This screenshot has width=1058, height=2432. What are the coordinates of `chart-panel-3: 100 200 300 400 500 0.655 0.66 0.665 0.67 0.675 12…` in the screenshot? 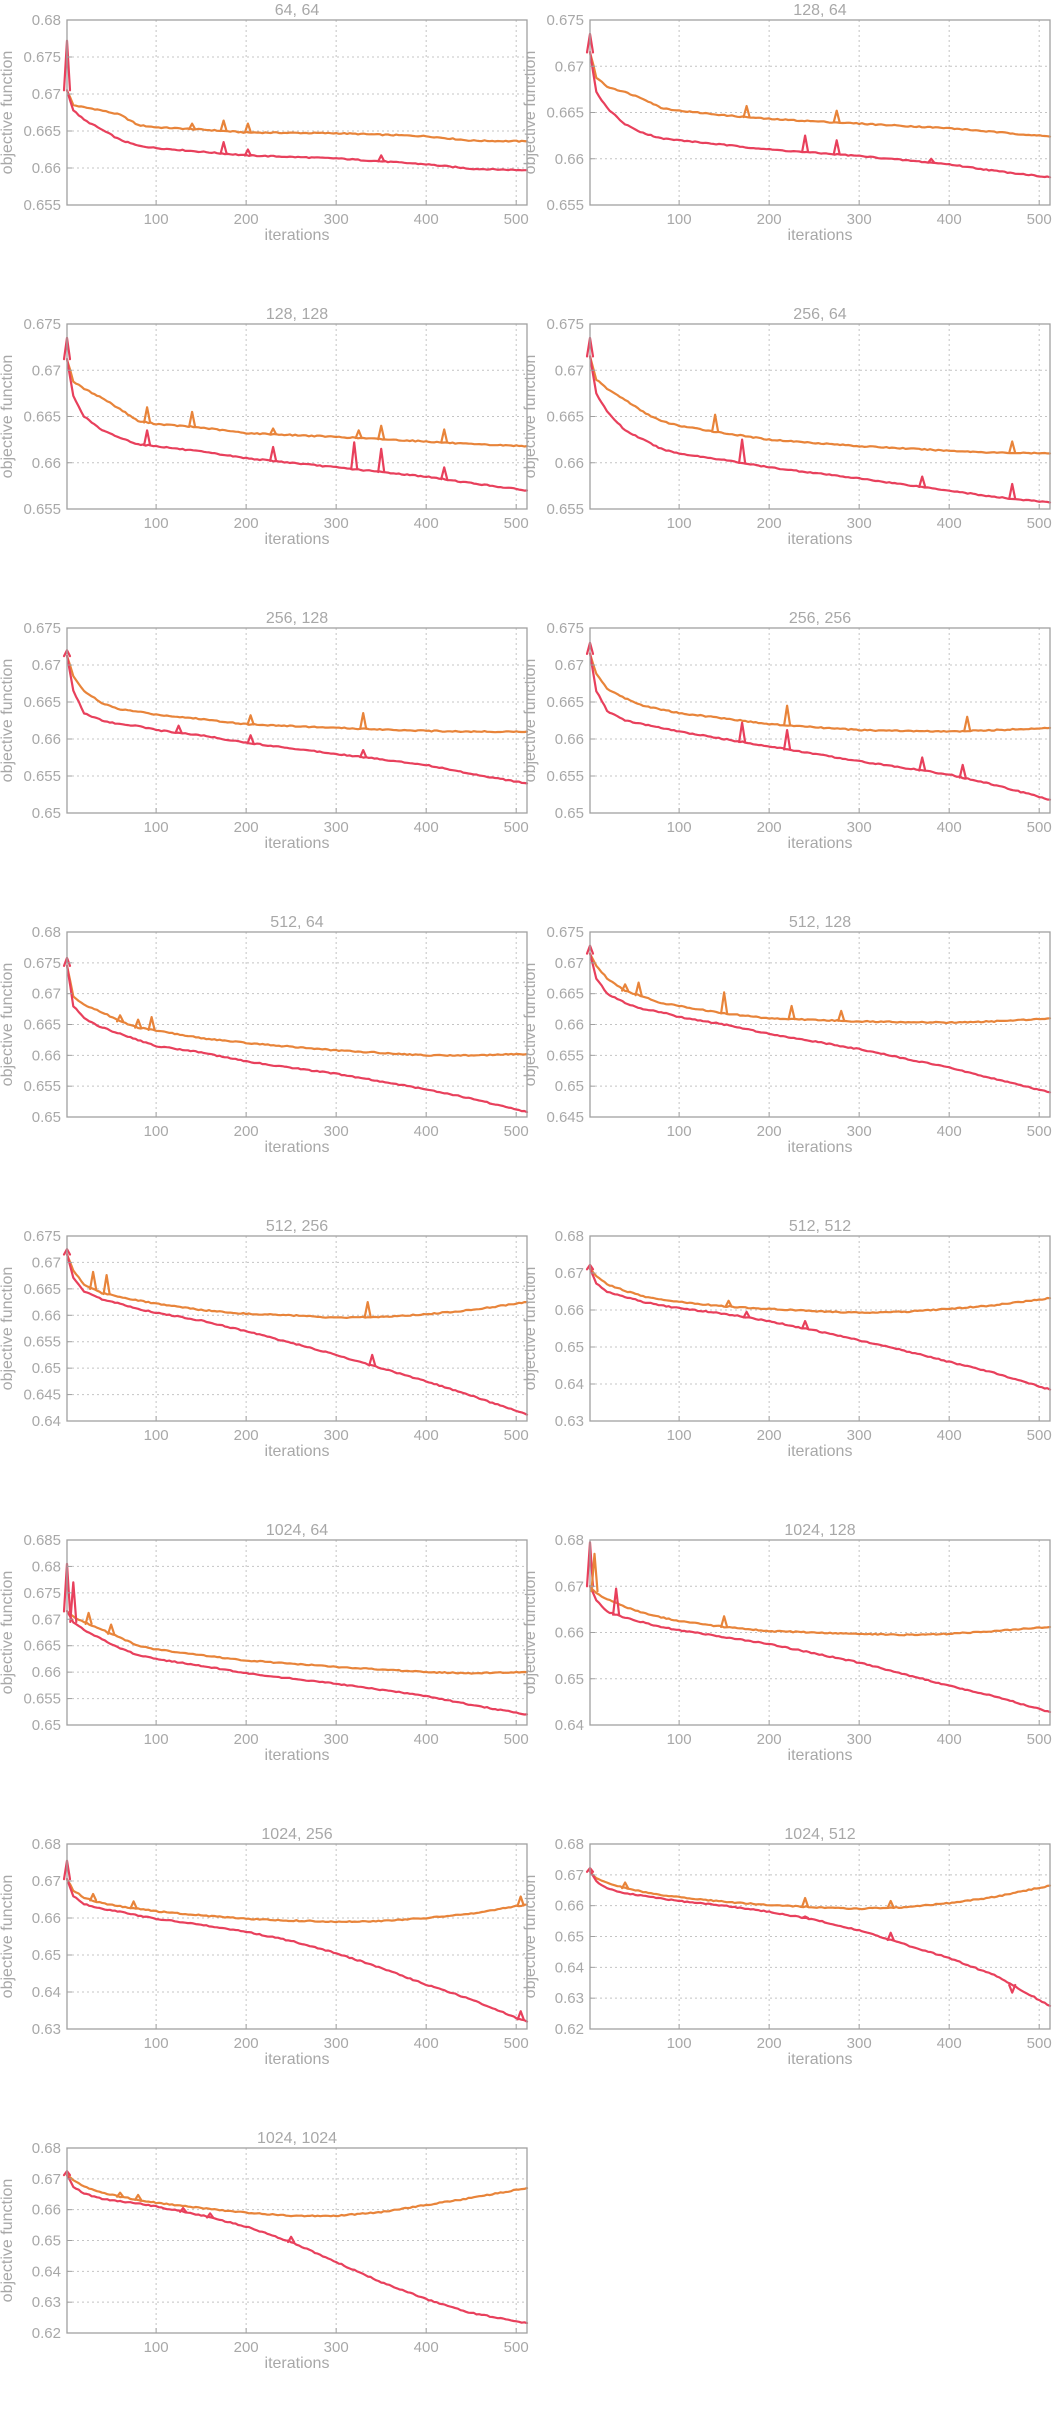 It's located at (264, 427).